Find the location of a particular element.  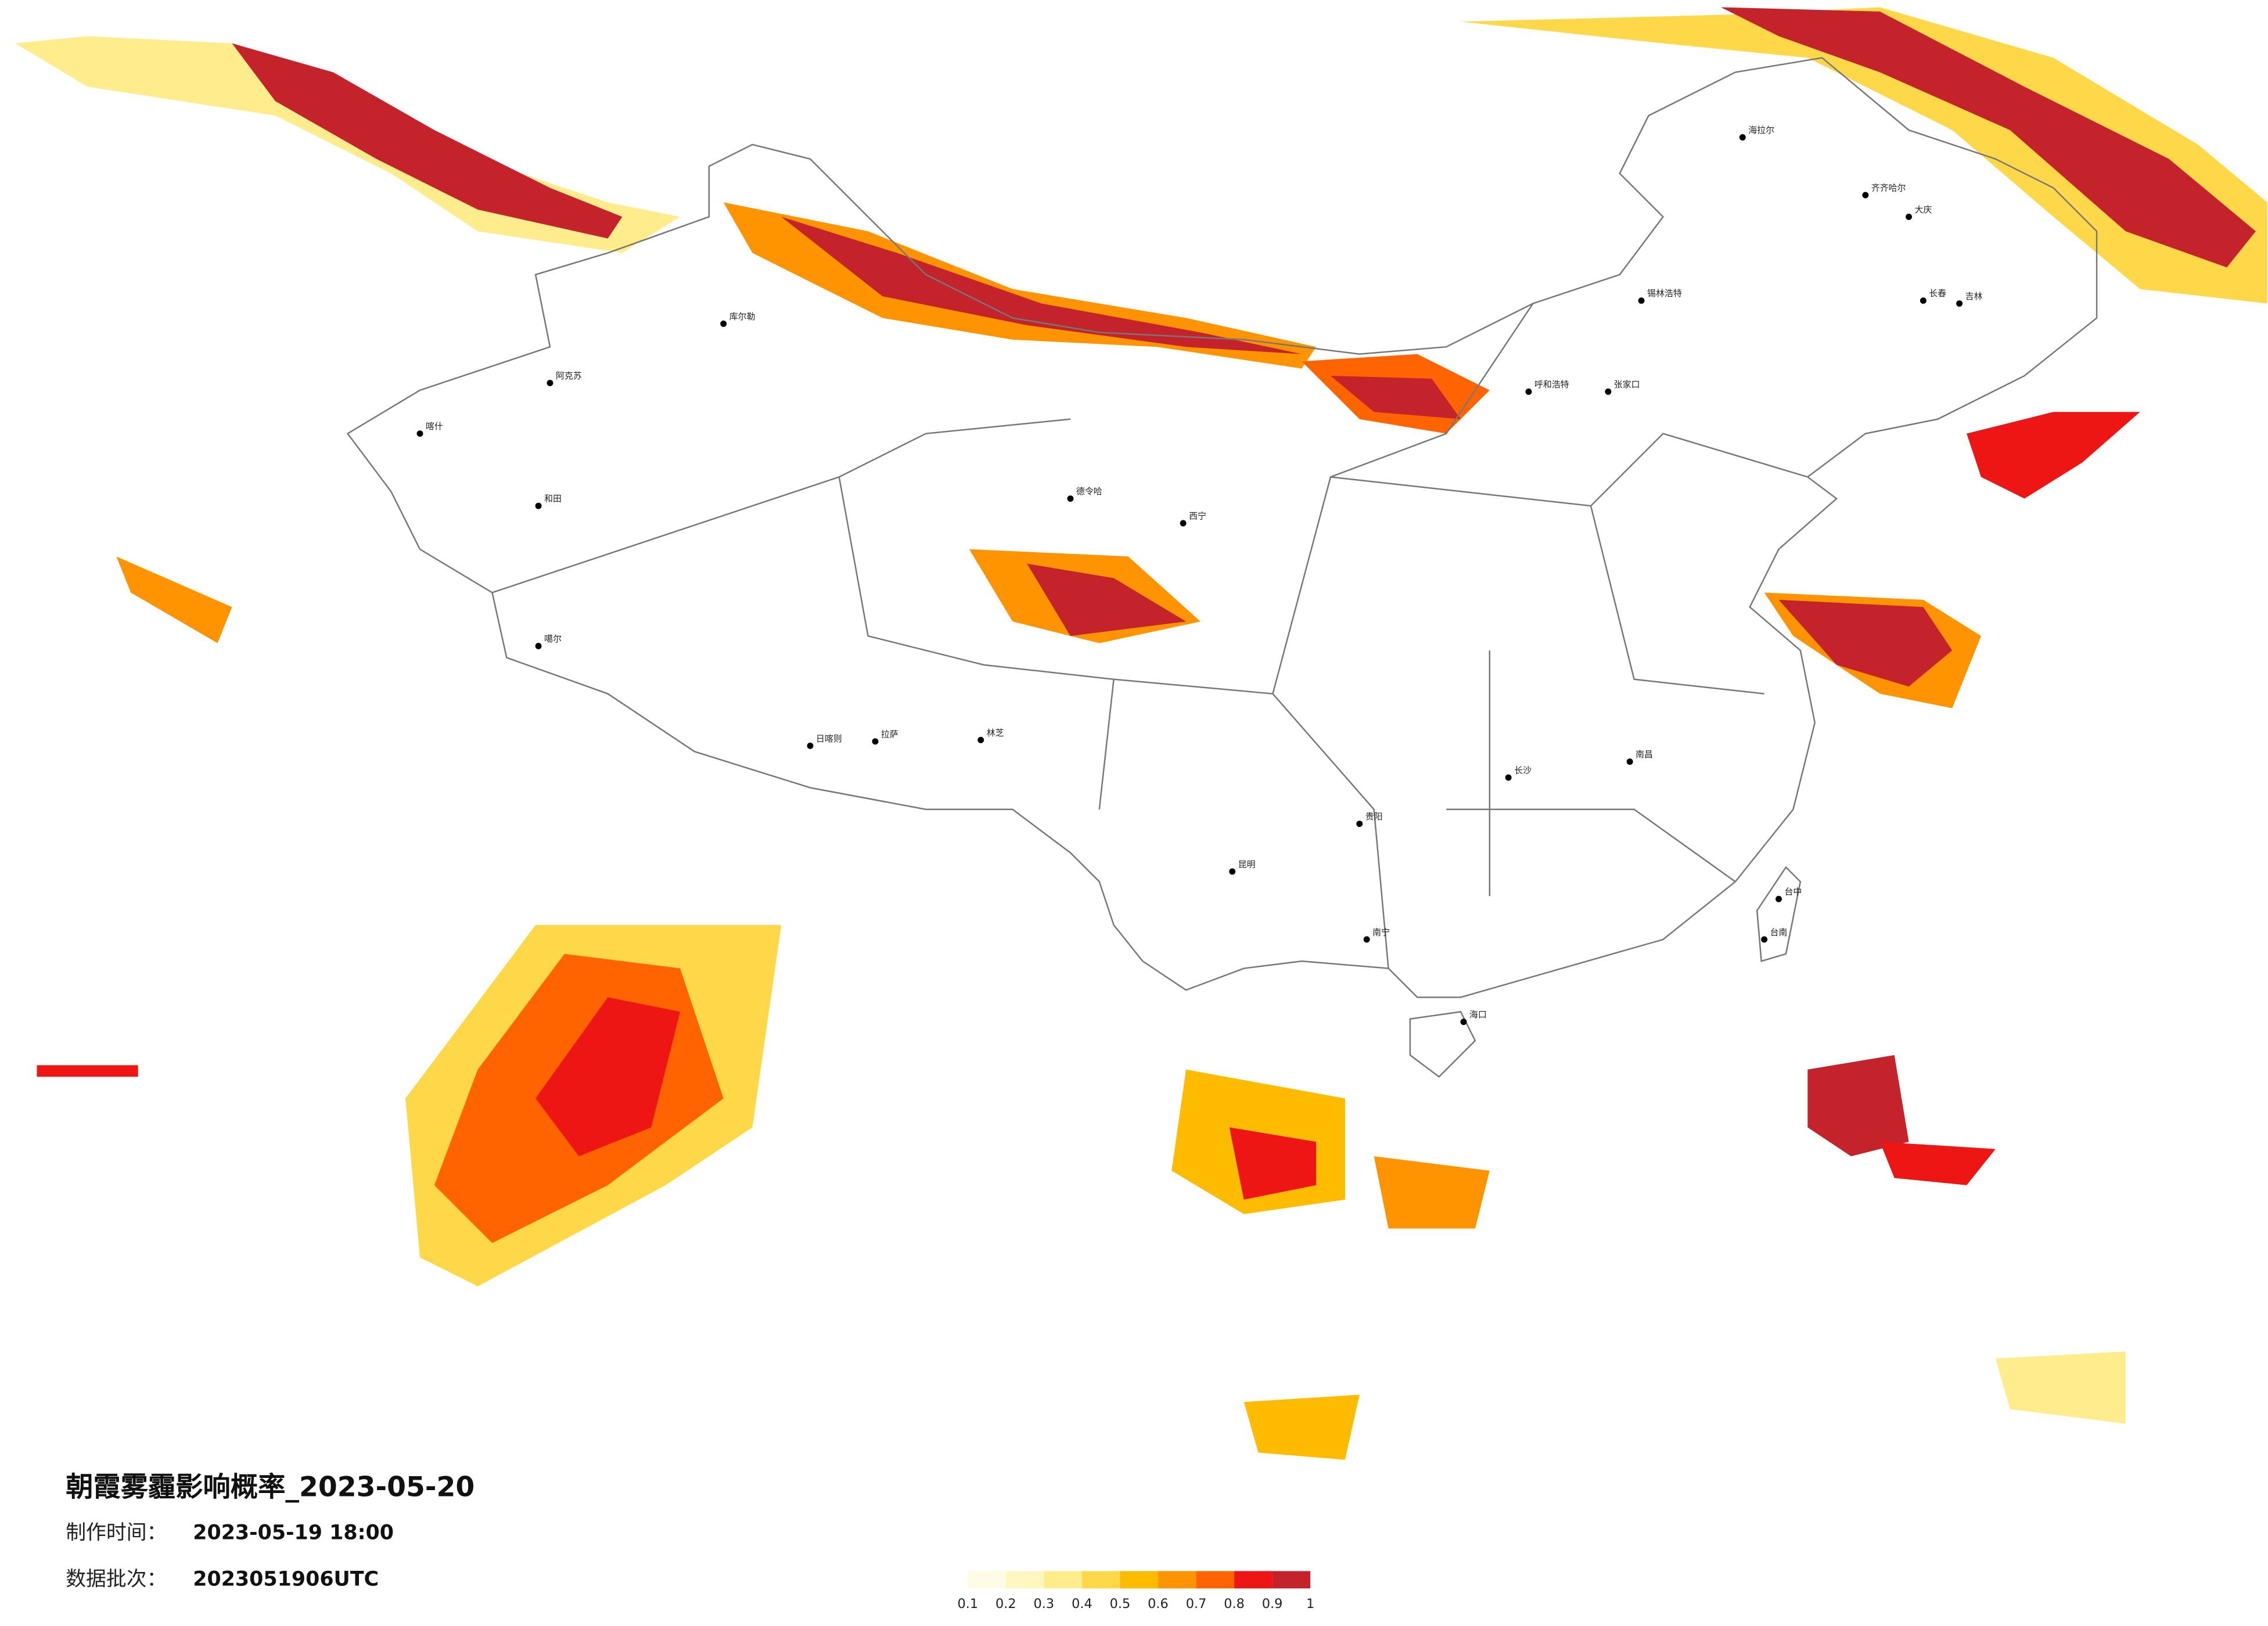

city-label: 喀什 is located at coordinates (434, 426).